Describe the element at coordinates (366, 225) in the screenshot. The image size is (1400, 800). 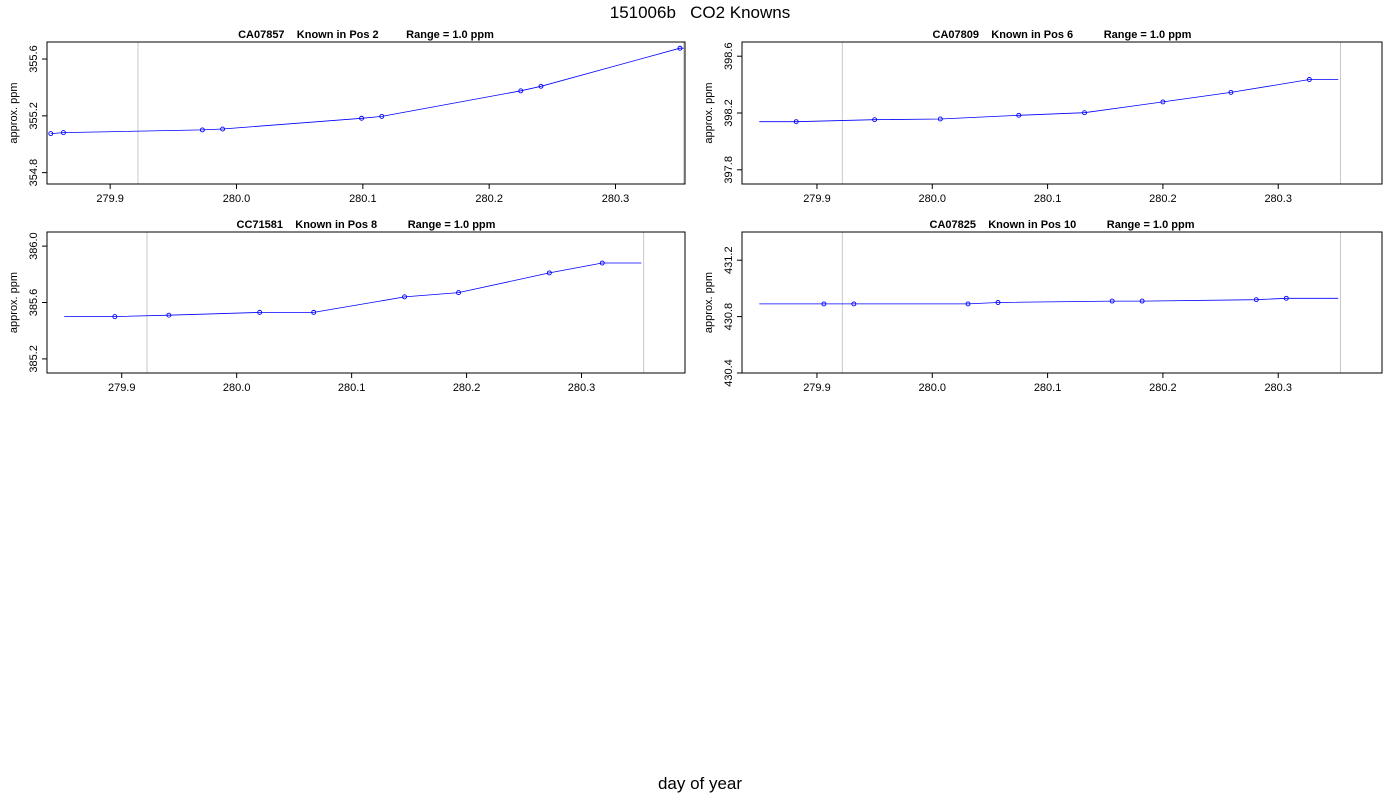
I see `panel-title: CC71581 Known in Pos 8 Range = 1.0 ppm` at that location.